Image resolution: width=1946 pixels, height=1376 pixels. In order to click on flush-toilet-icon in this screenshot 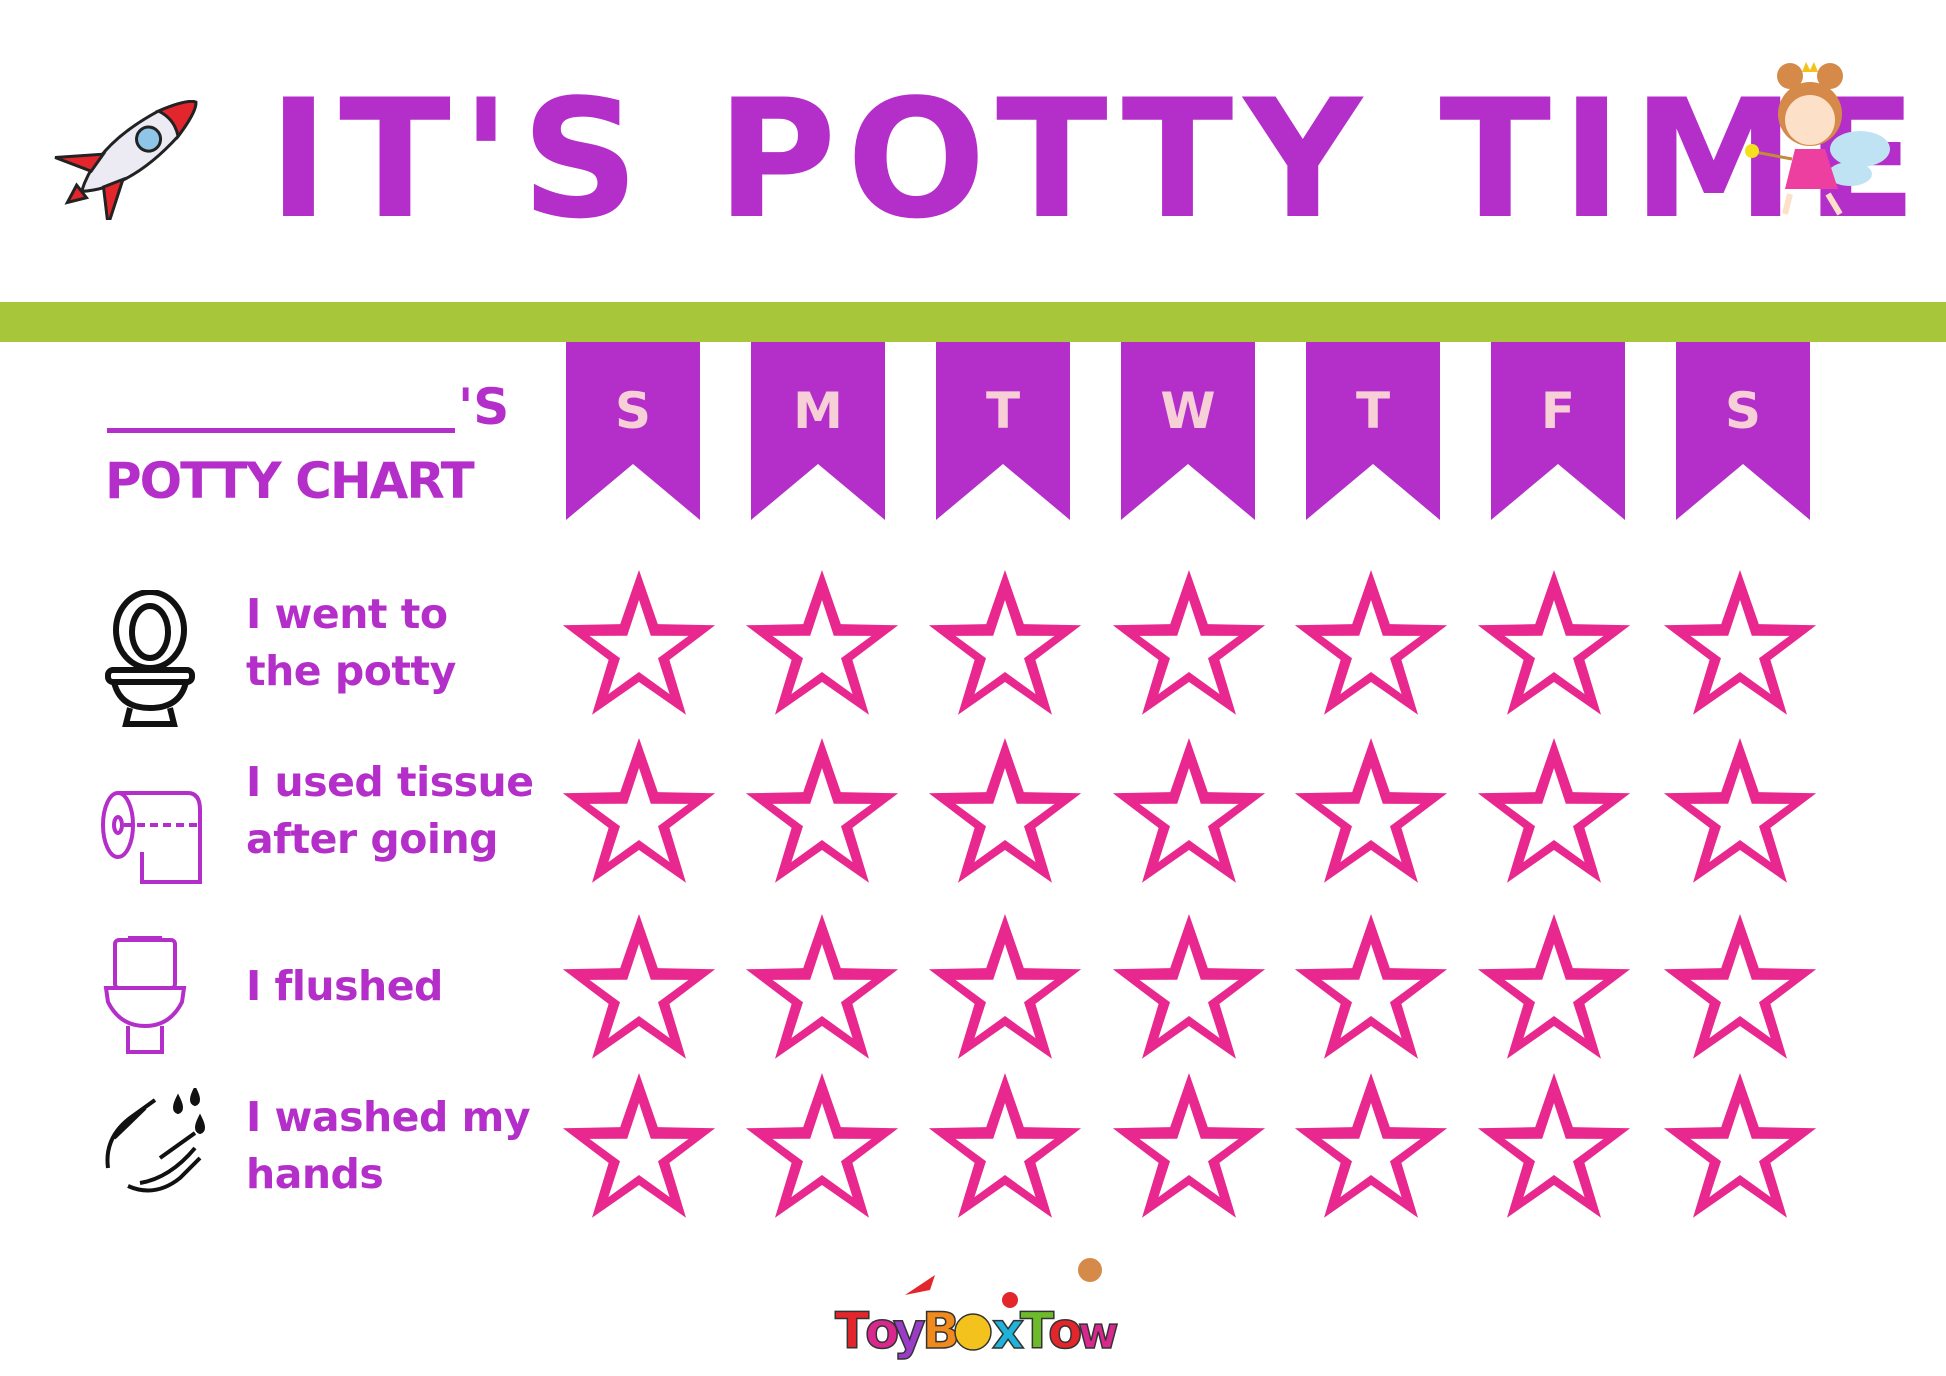, I will do `click(145, 997)`.